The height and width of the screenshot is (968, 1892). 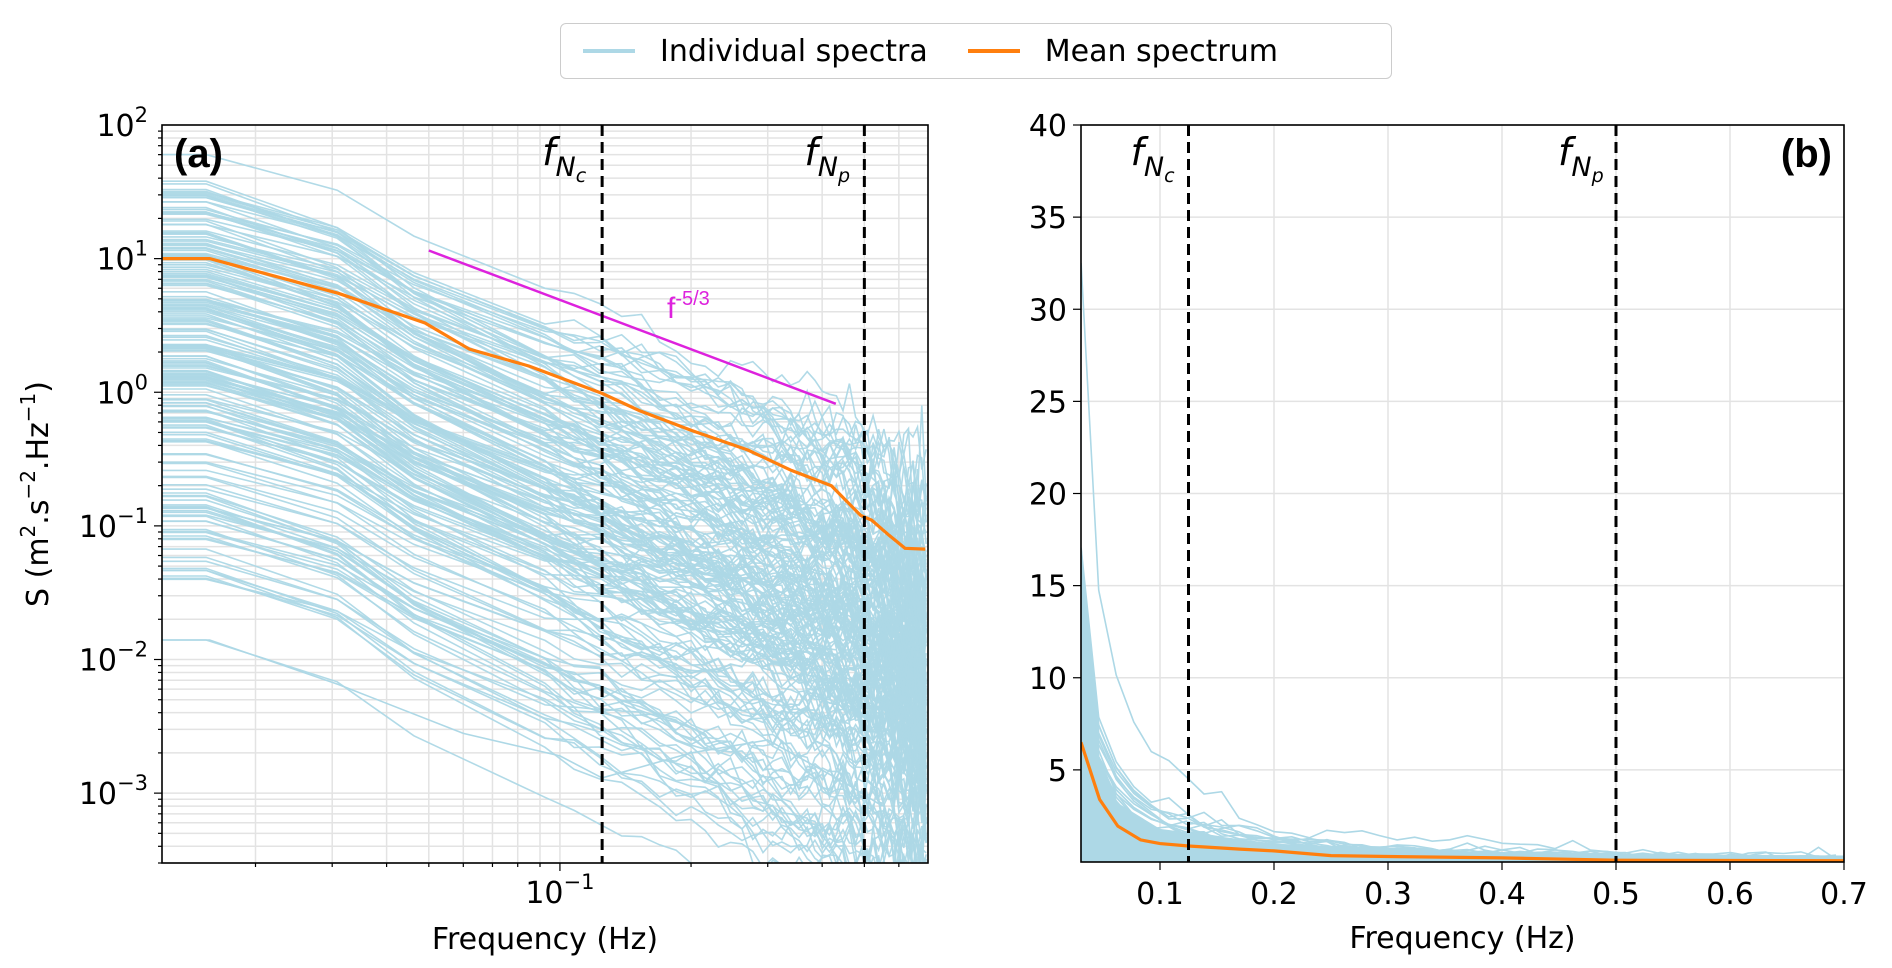 I want to click on y-tick-label: 10⁻³, so click(x=113, y=791).